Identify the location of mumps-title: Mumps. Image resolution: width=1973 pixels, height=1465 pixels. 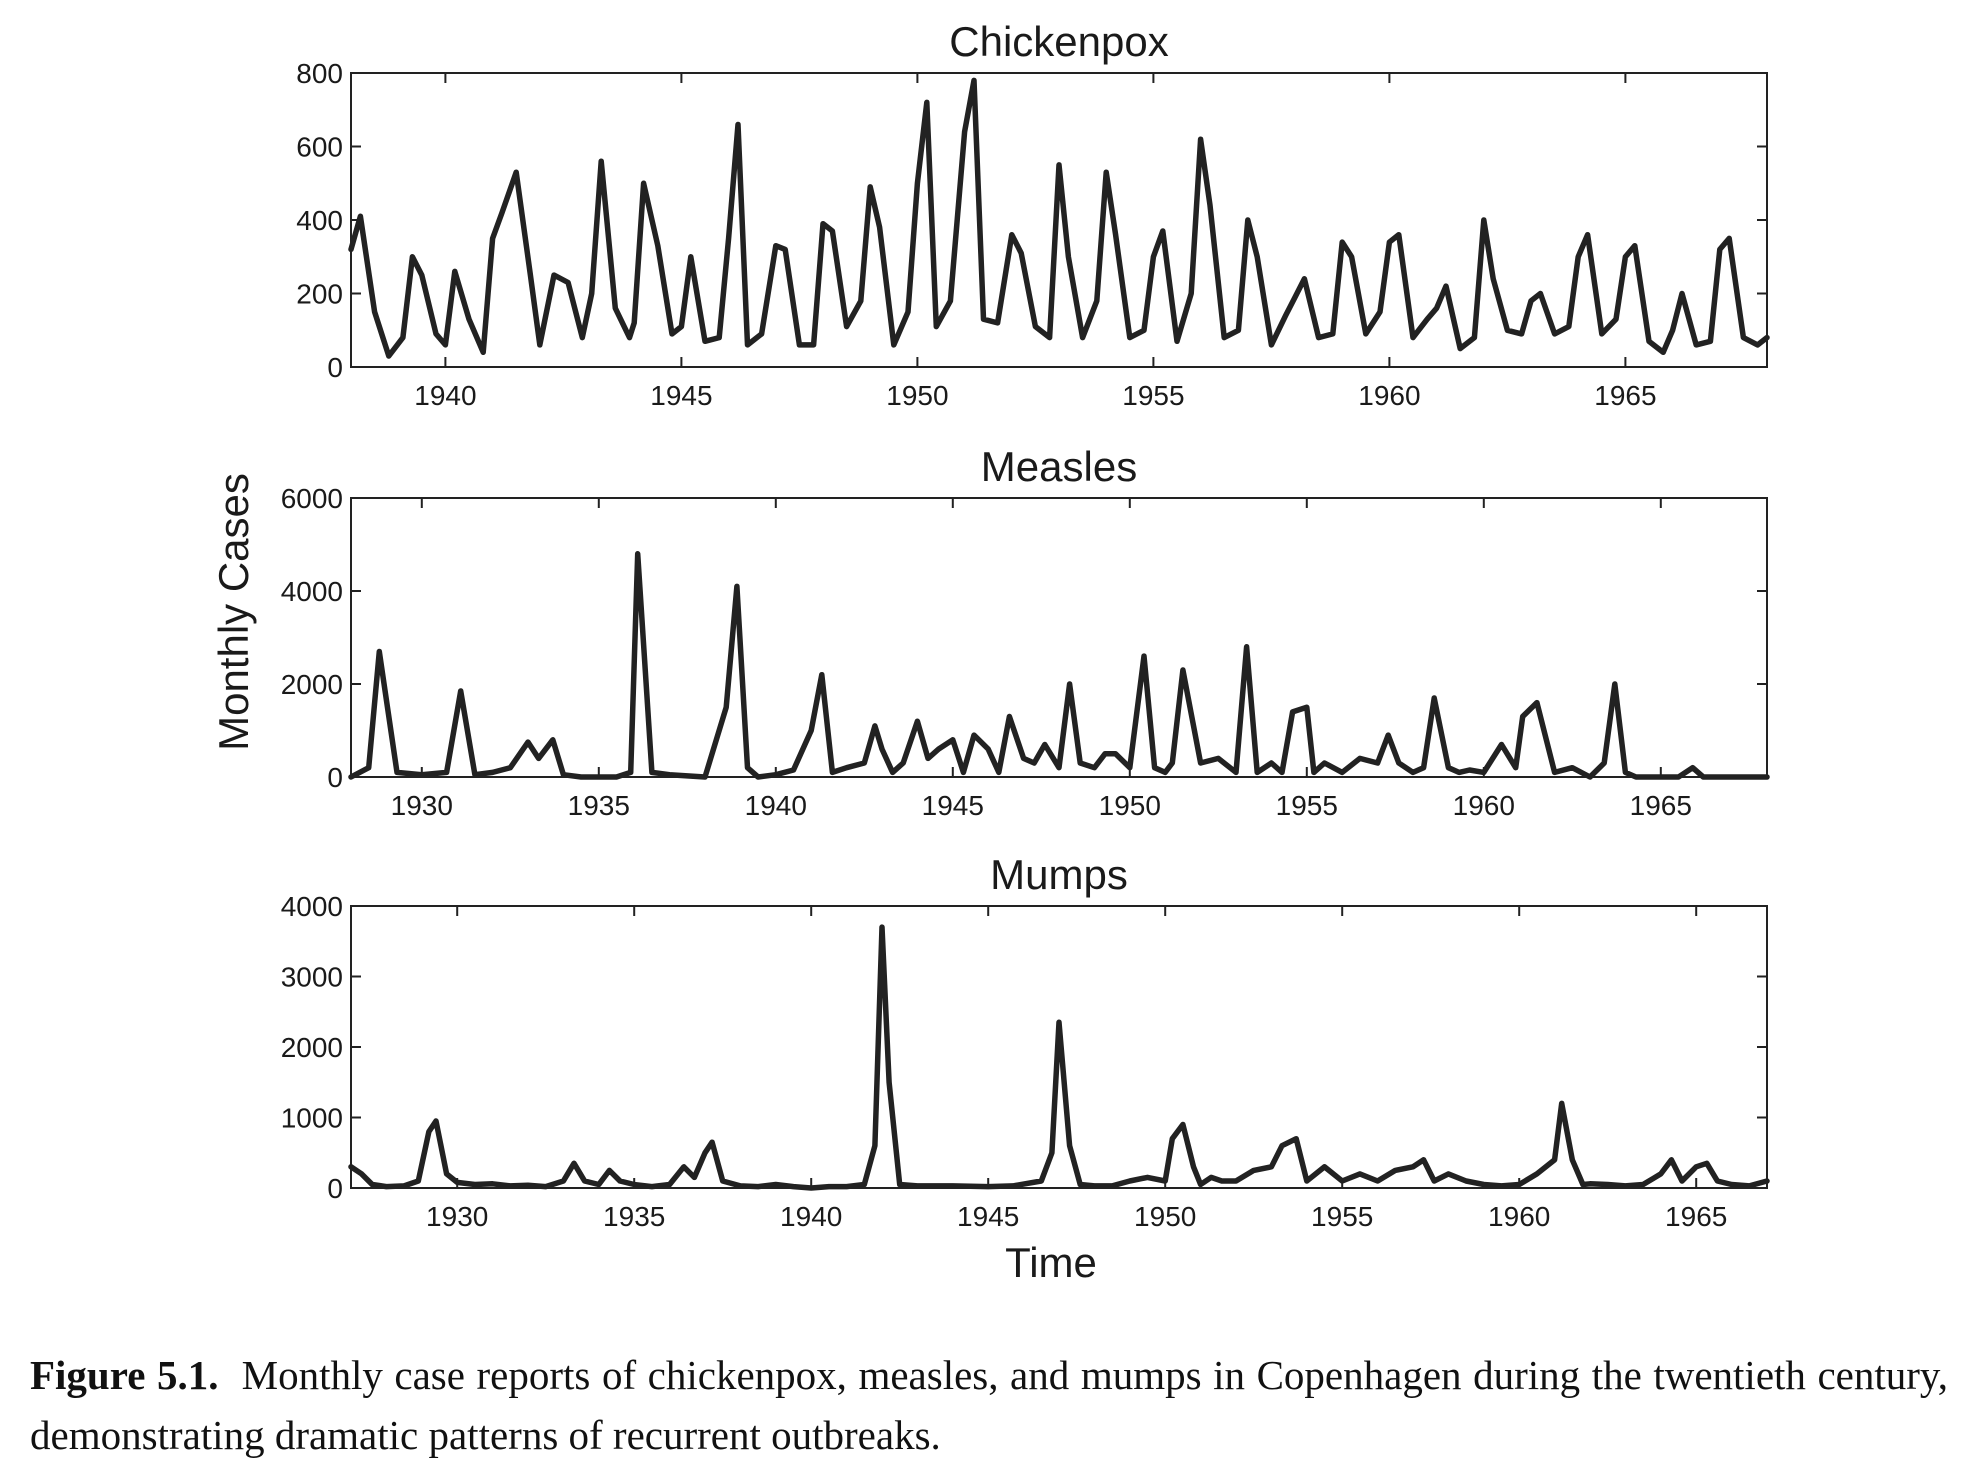
(1059, 874).